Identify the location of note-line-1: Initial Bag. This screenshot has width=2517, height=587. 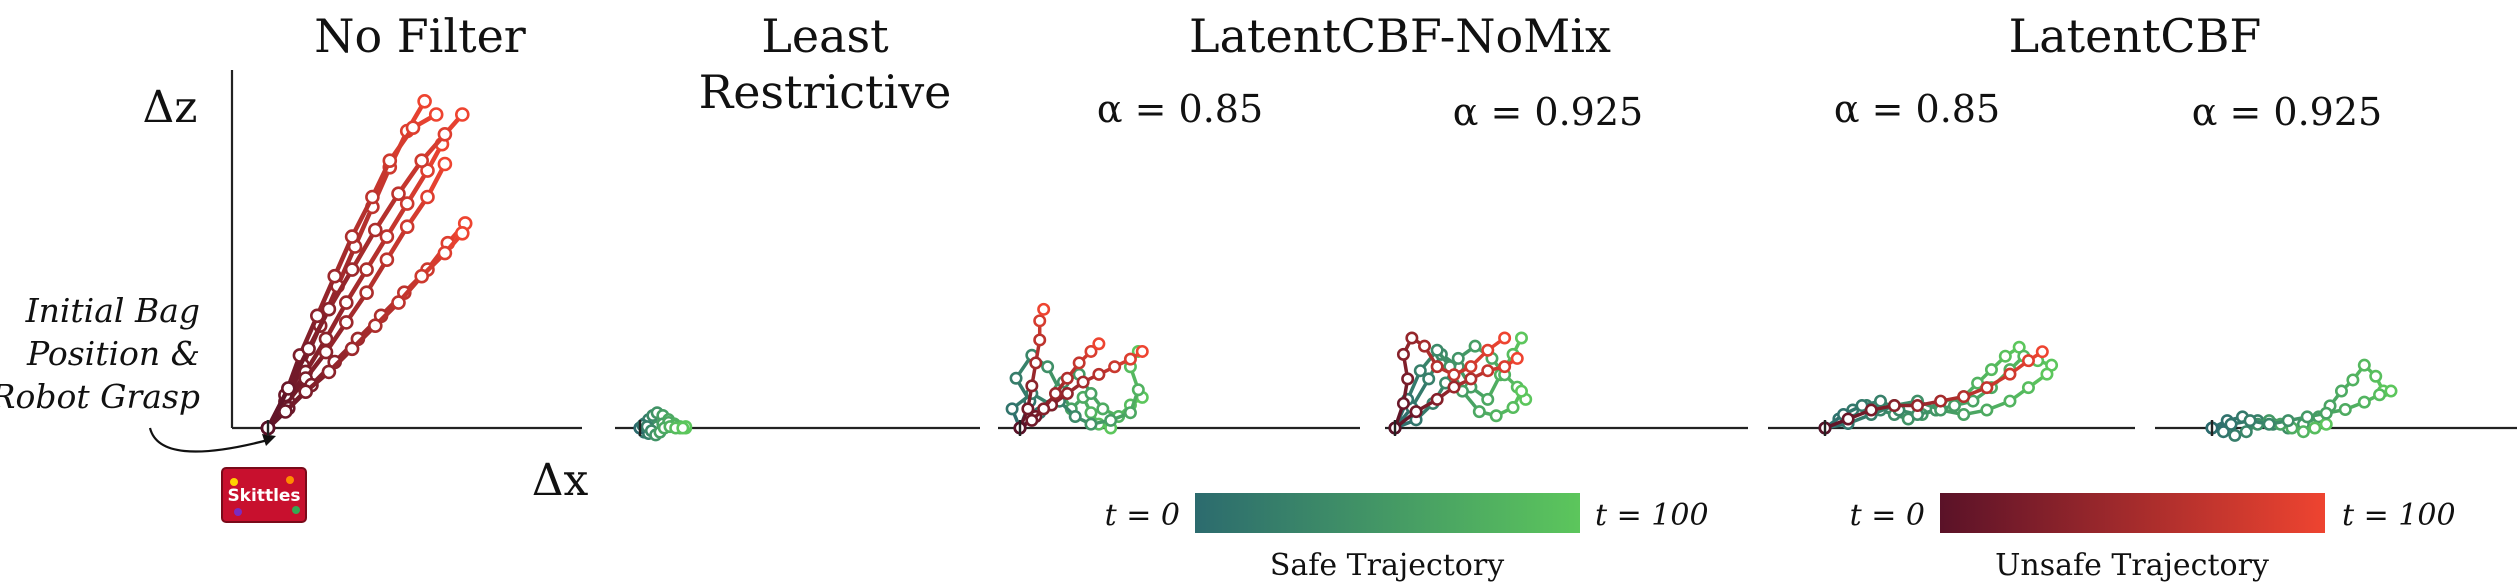
(112, 310).